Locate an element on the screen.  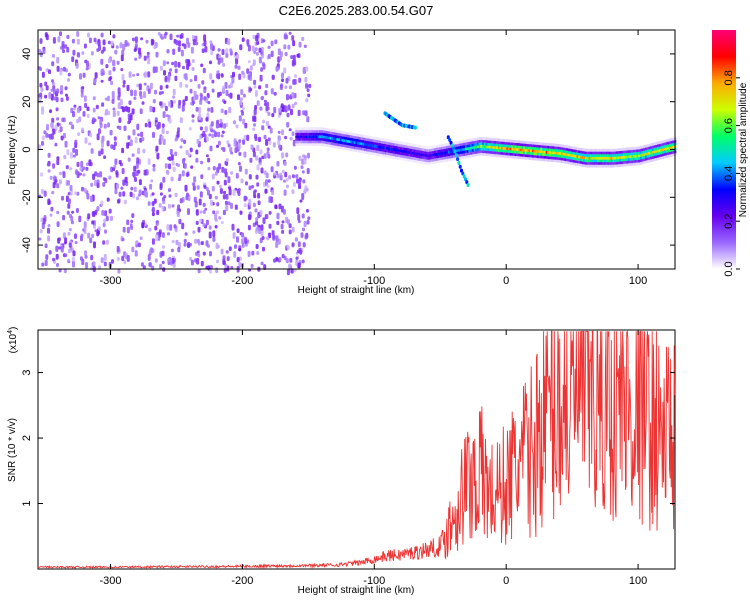
x-tick-label: 0 is located at coordinates (506, 581).